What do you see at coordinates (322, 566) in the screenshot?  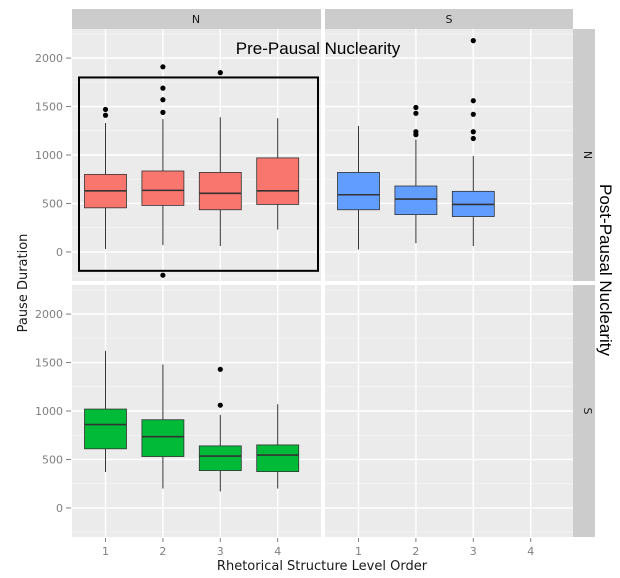 I see `x-axis-title: Rhetorical Structure Level Order` at bounding box center [322, 566].